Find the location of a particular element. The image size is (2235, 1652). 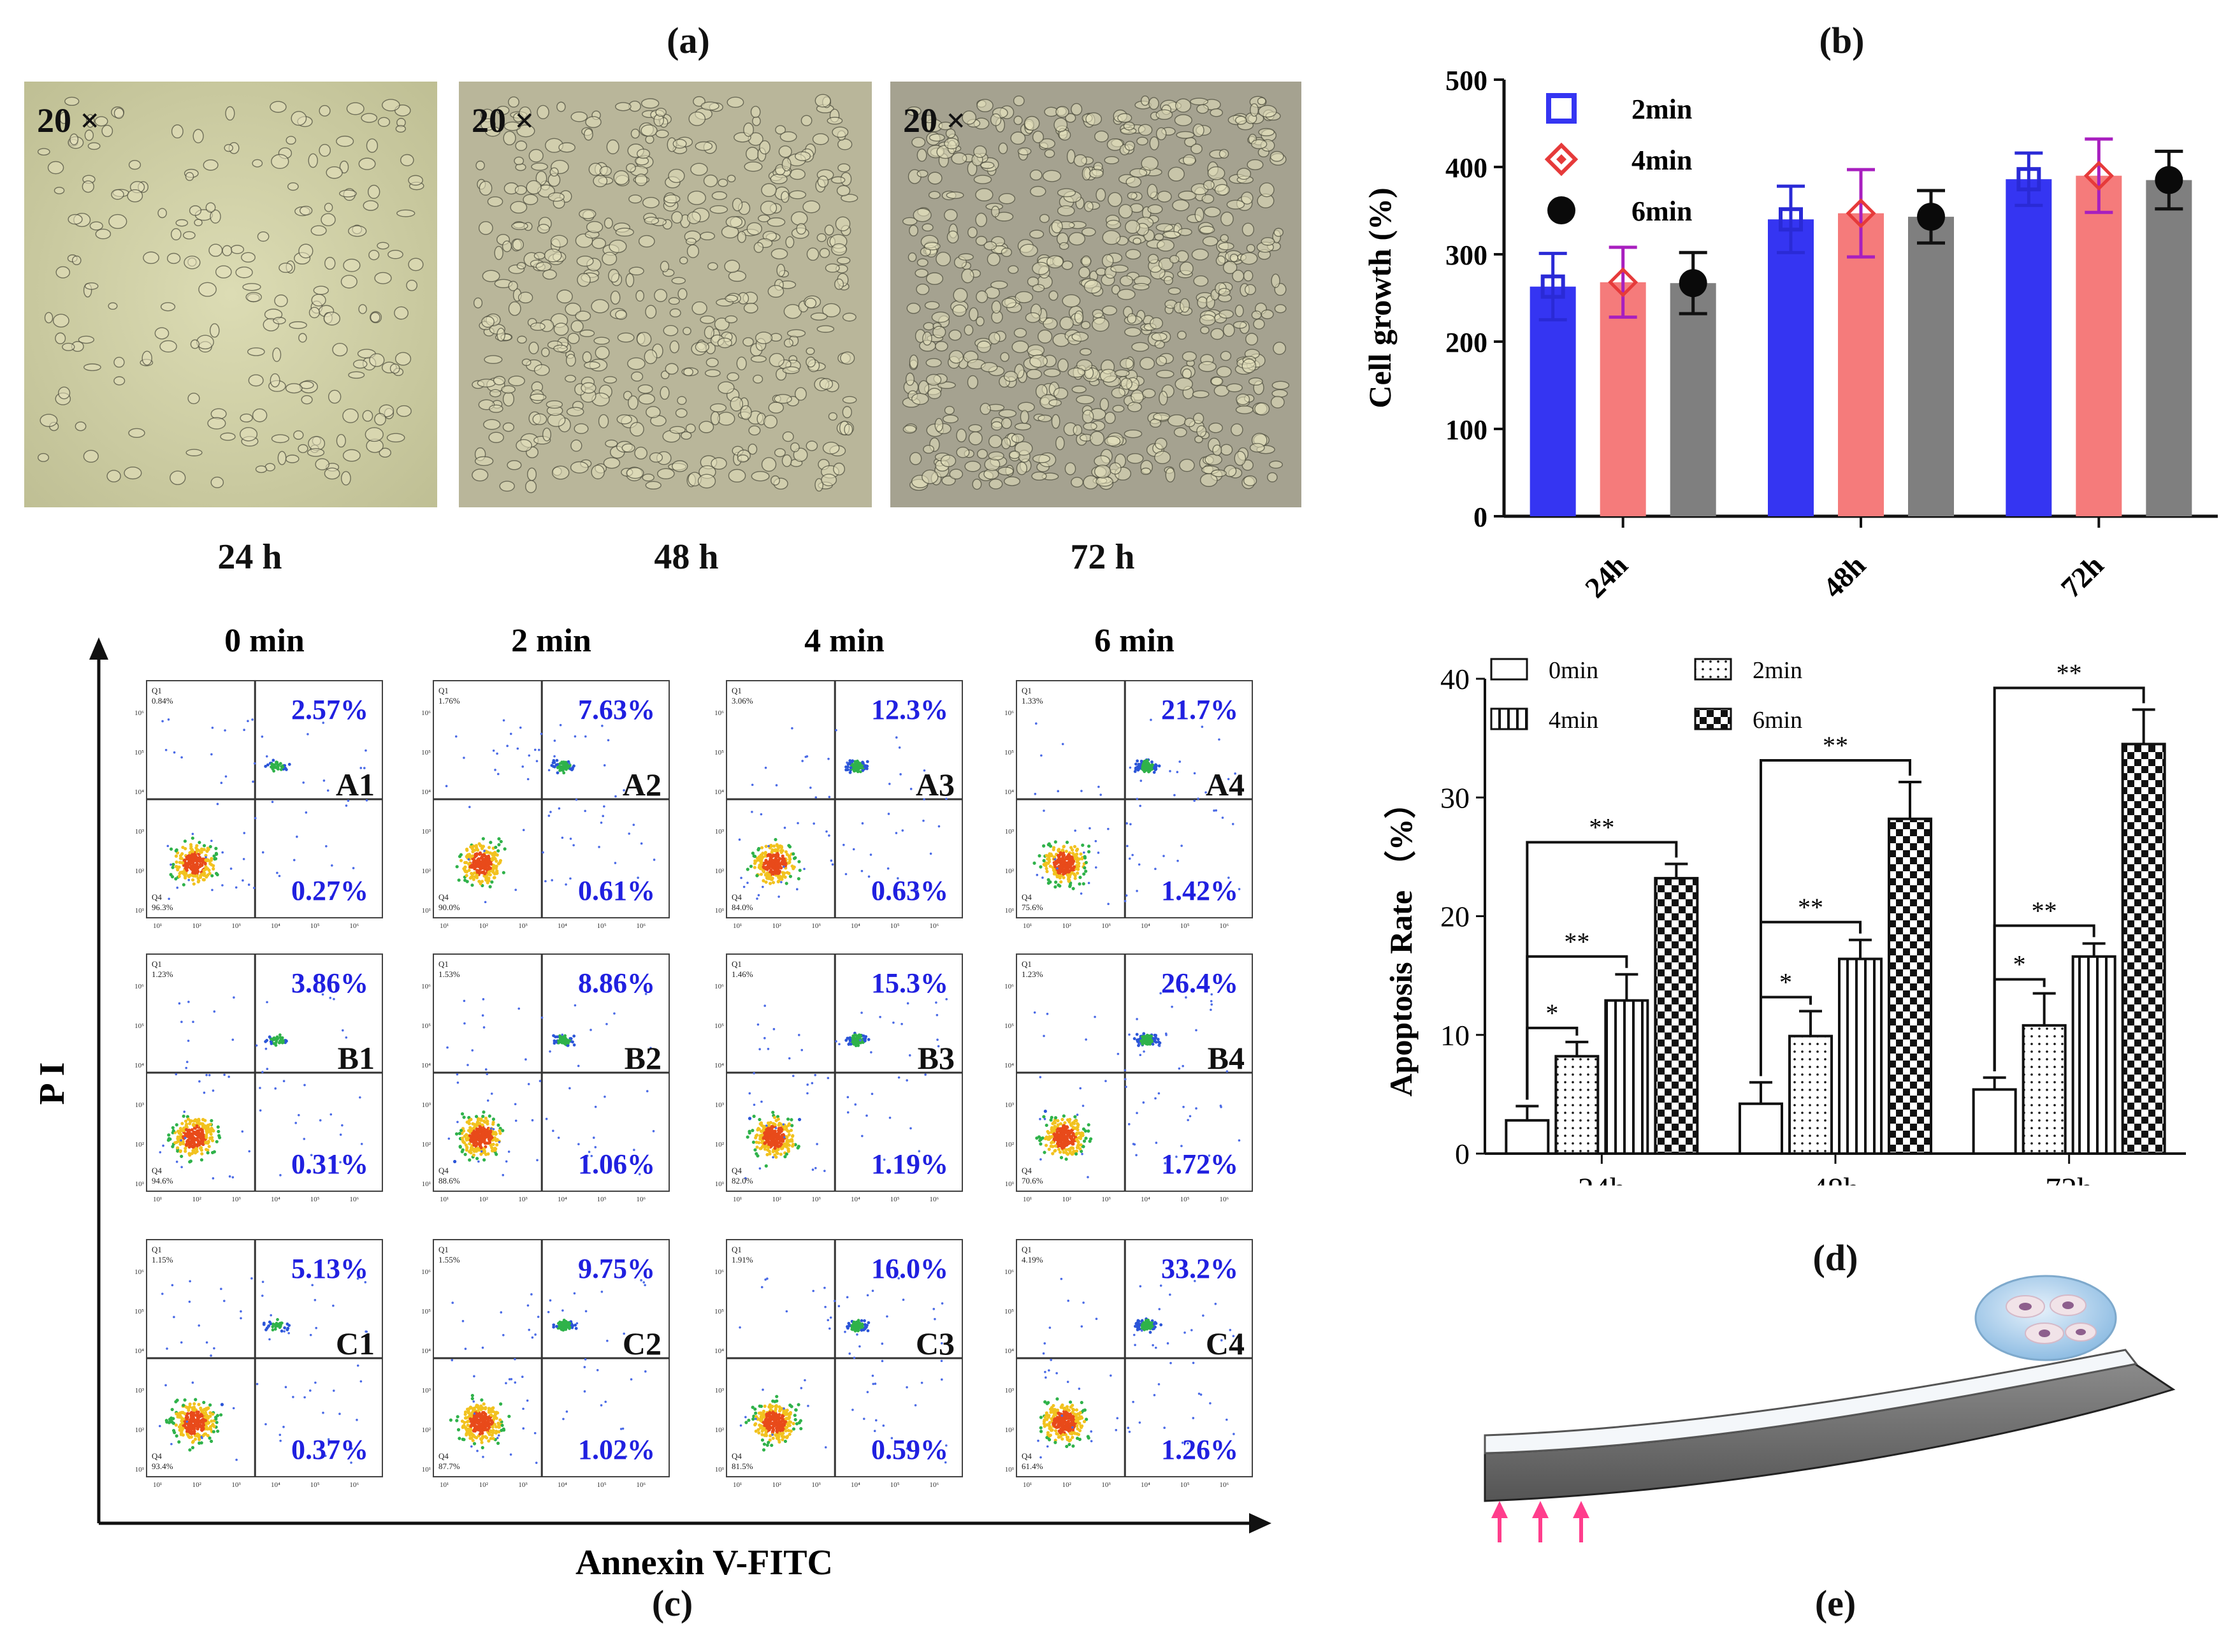

data-marker is located at coordinates (1861, 213).